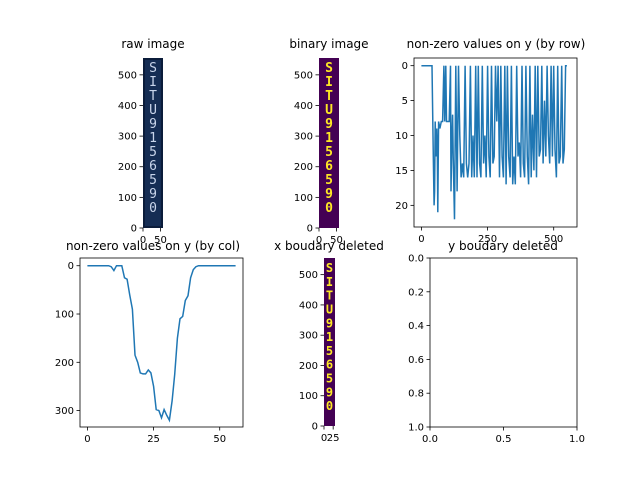 This screenshot has width=640, height=480. Describe the element at coordinates (416, 326) in the screenshot. I see `y-tick-label: 0.4` at that location.